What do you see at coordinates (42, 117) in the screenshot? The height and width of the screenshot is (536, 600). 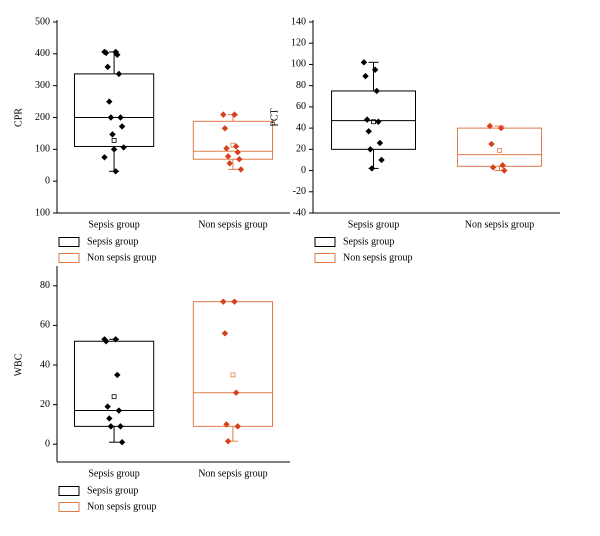 I see `y-tick-label: 200` at bounding box center [42, 117].